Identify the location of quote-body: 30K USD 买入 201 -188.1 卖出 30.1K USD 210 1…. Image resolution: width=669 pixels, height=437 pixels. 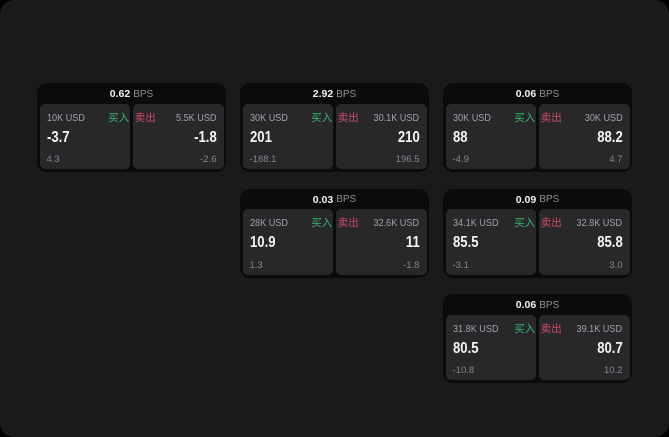
(334, 136).